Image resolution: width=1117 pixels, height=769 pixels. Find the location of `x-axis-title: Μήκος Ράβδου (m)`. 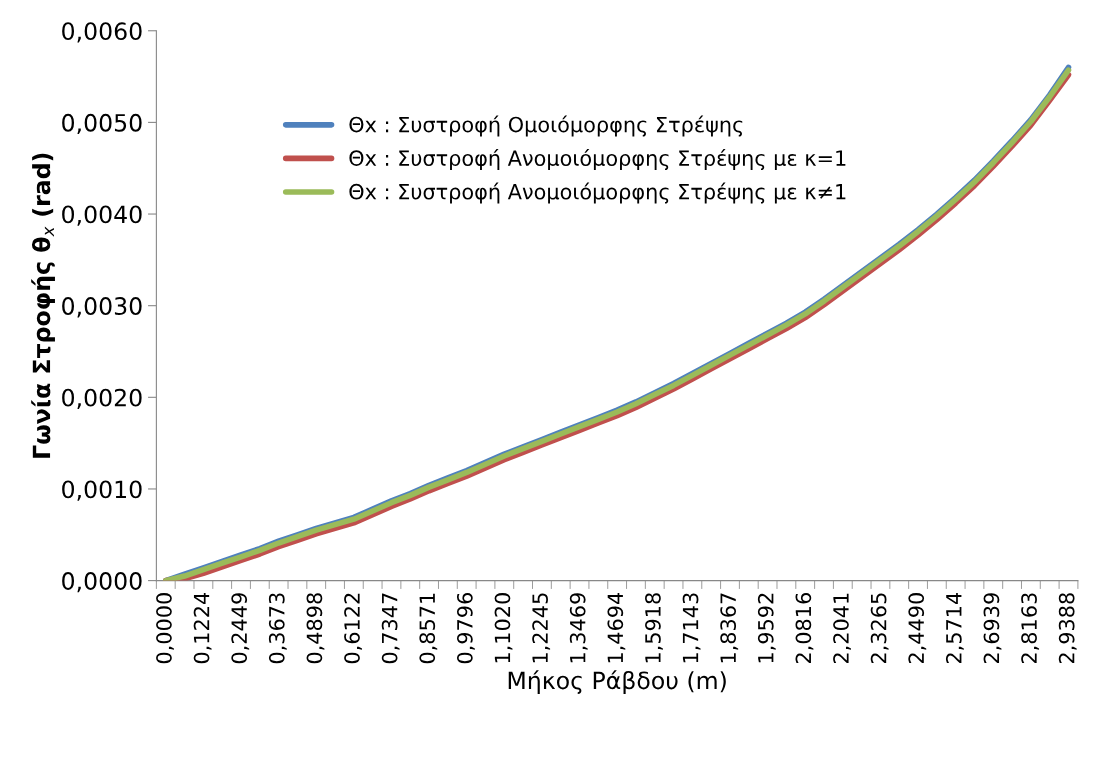

x-axis-title: Μήκος Ράβδου (m) is located at coordinates (617, 682).